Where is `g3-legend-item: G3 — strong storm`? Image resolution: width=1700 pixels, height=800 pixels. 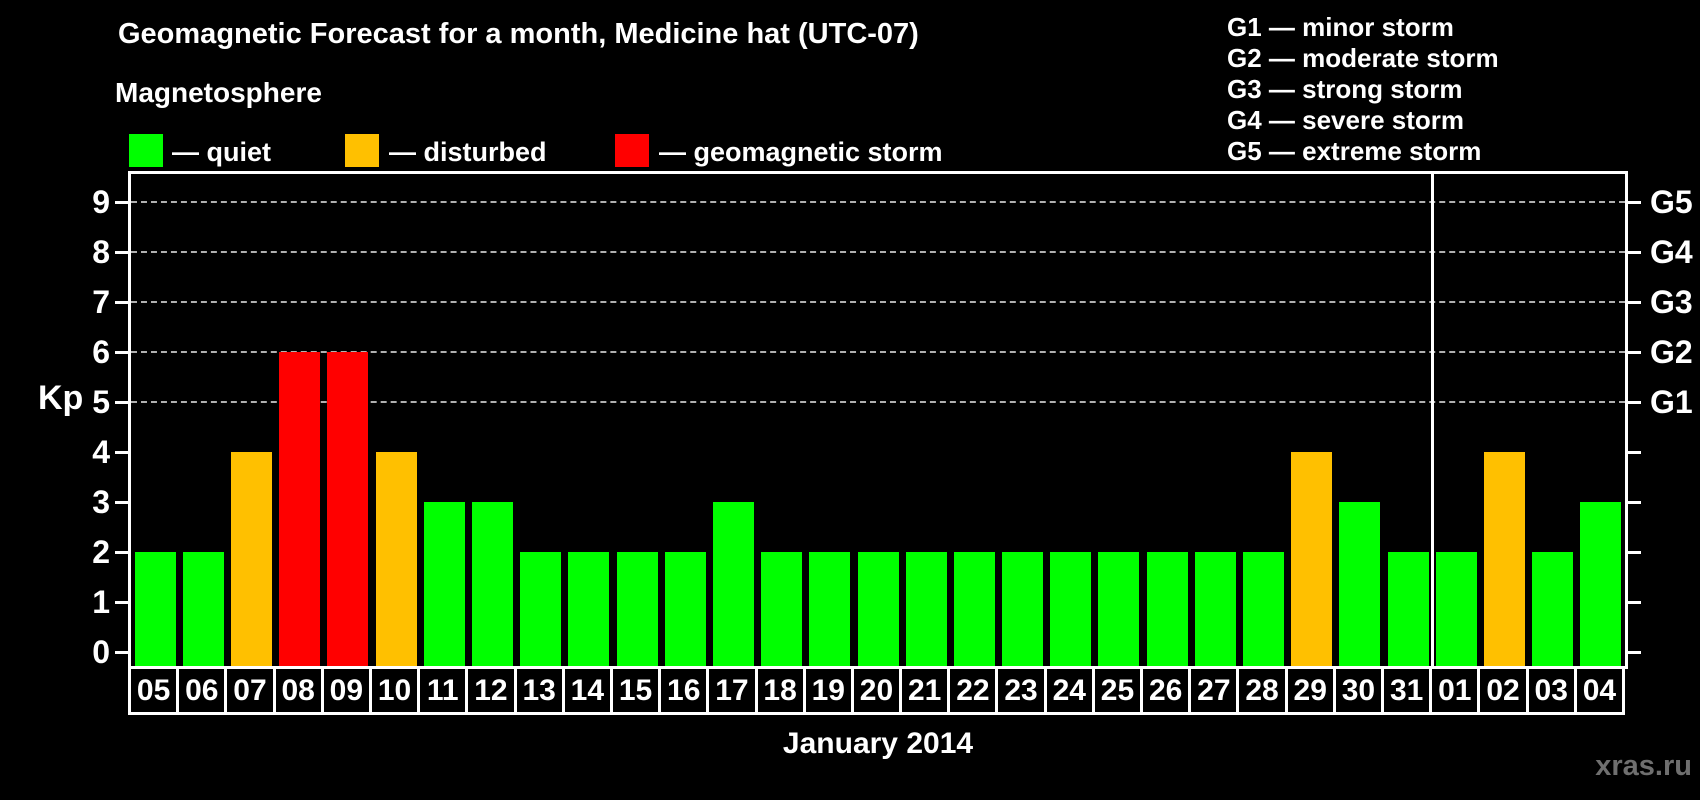
g3-legend-item: G3 — strong storm is located at coordinates (1345, 89).